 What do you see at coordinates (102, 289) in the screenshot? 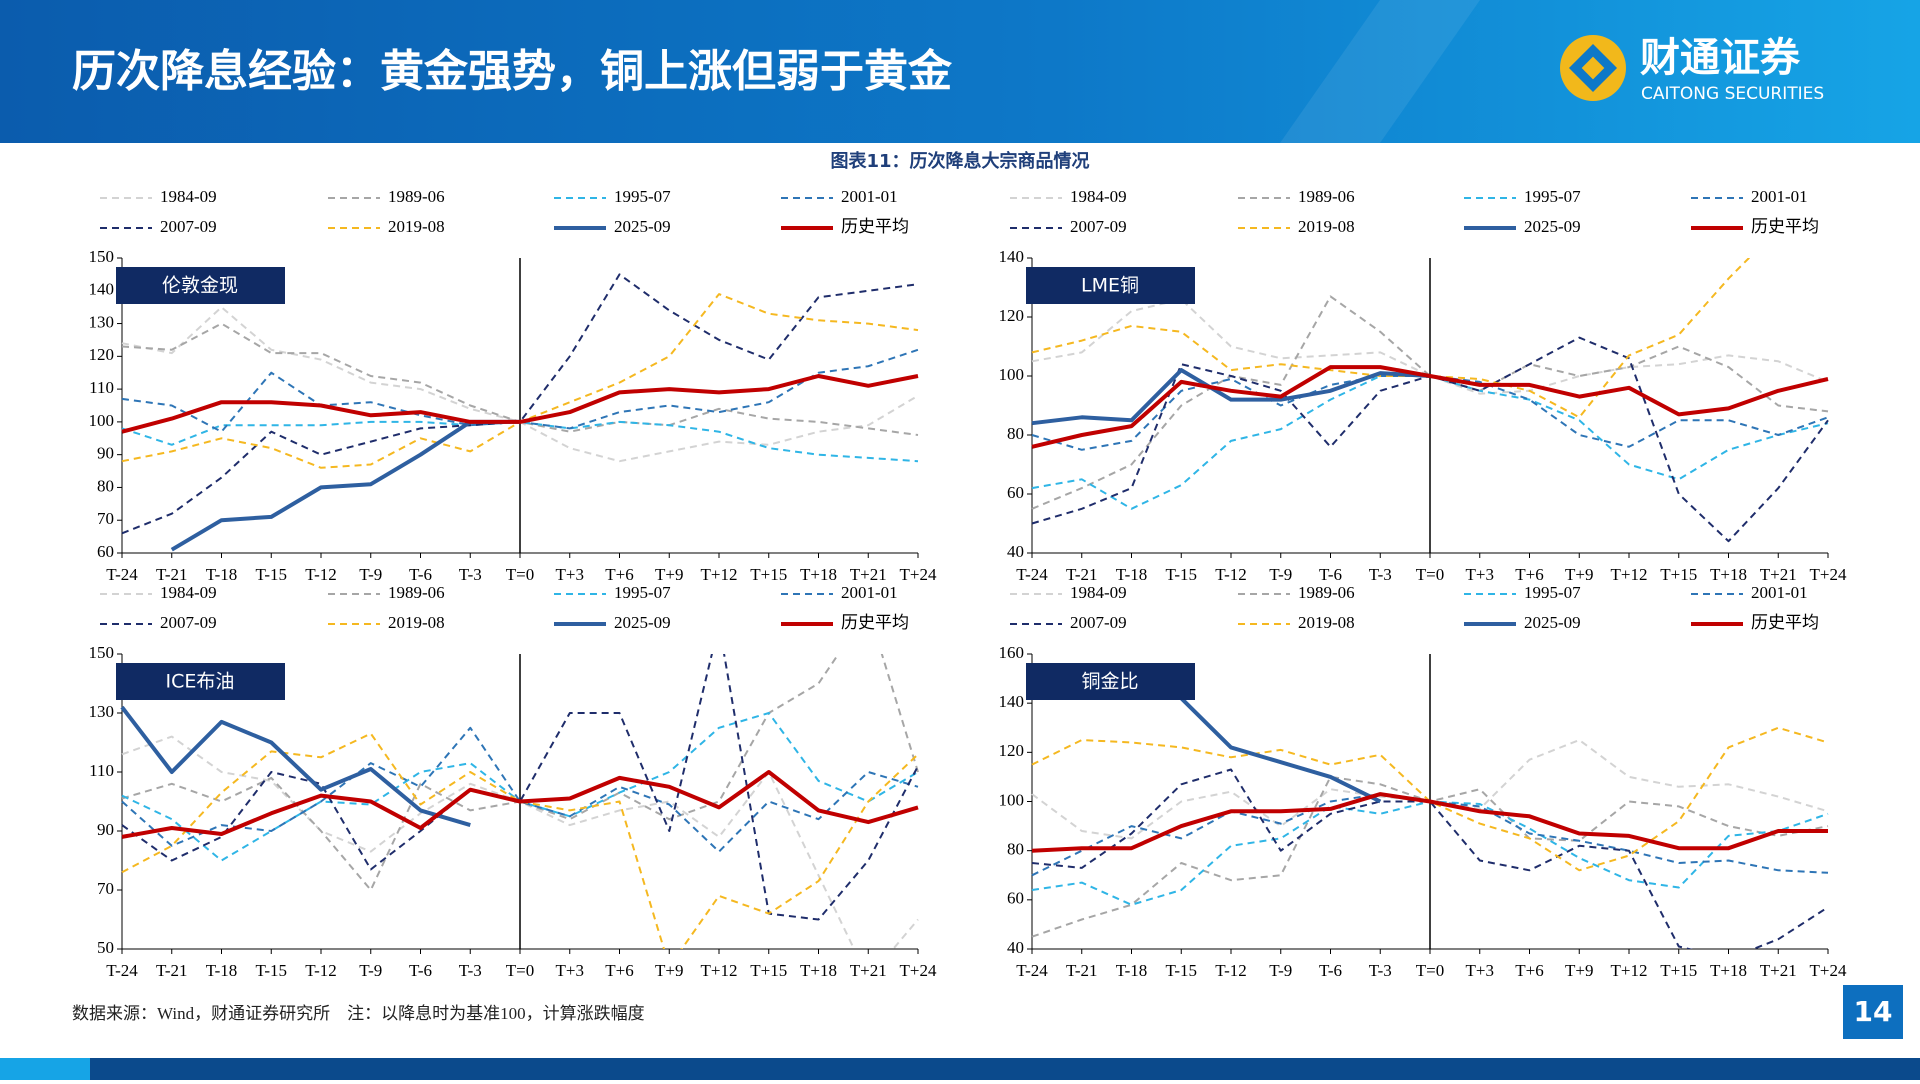
I see `y-tick-label: 140` at bounding box center [102, 289].